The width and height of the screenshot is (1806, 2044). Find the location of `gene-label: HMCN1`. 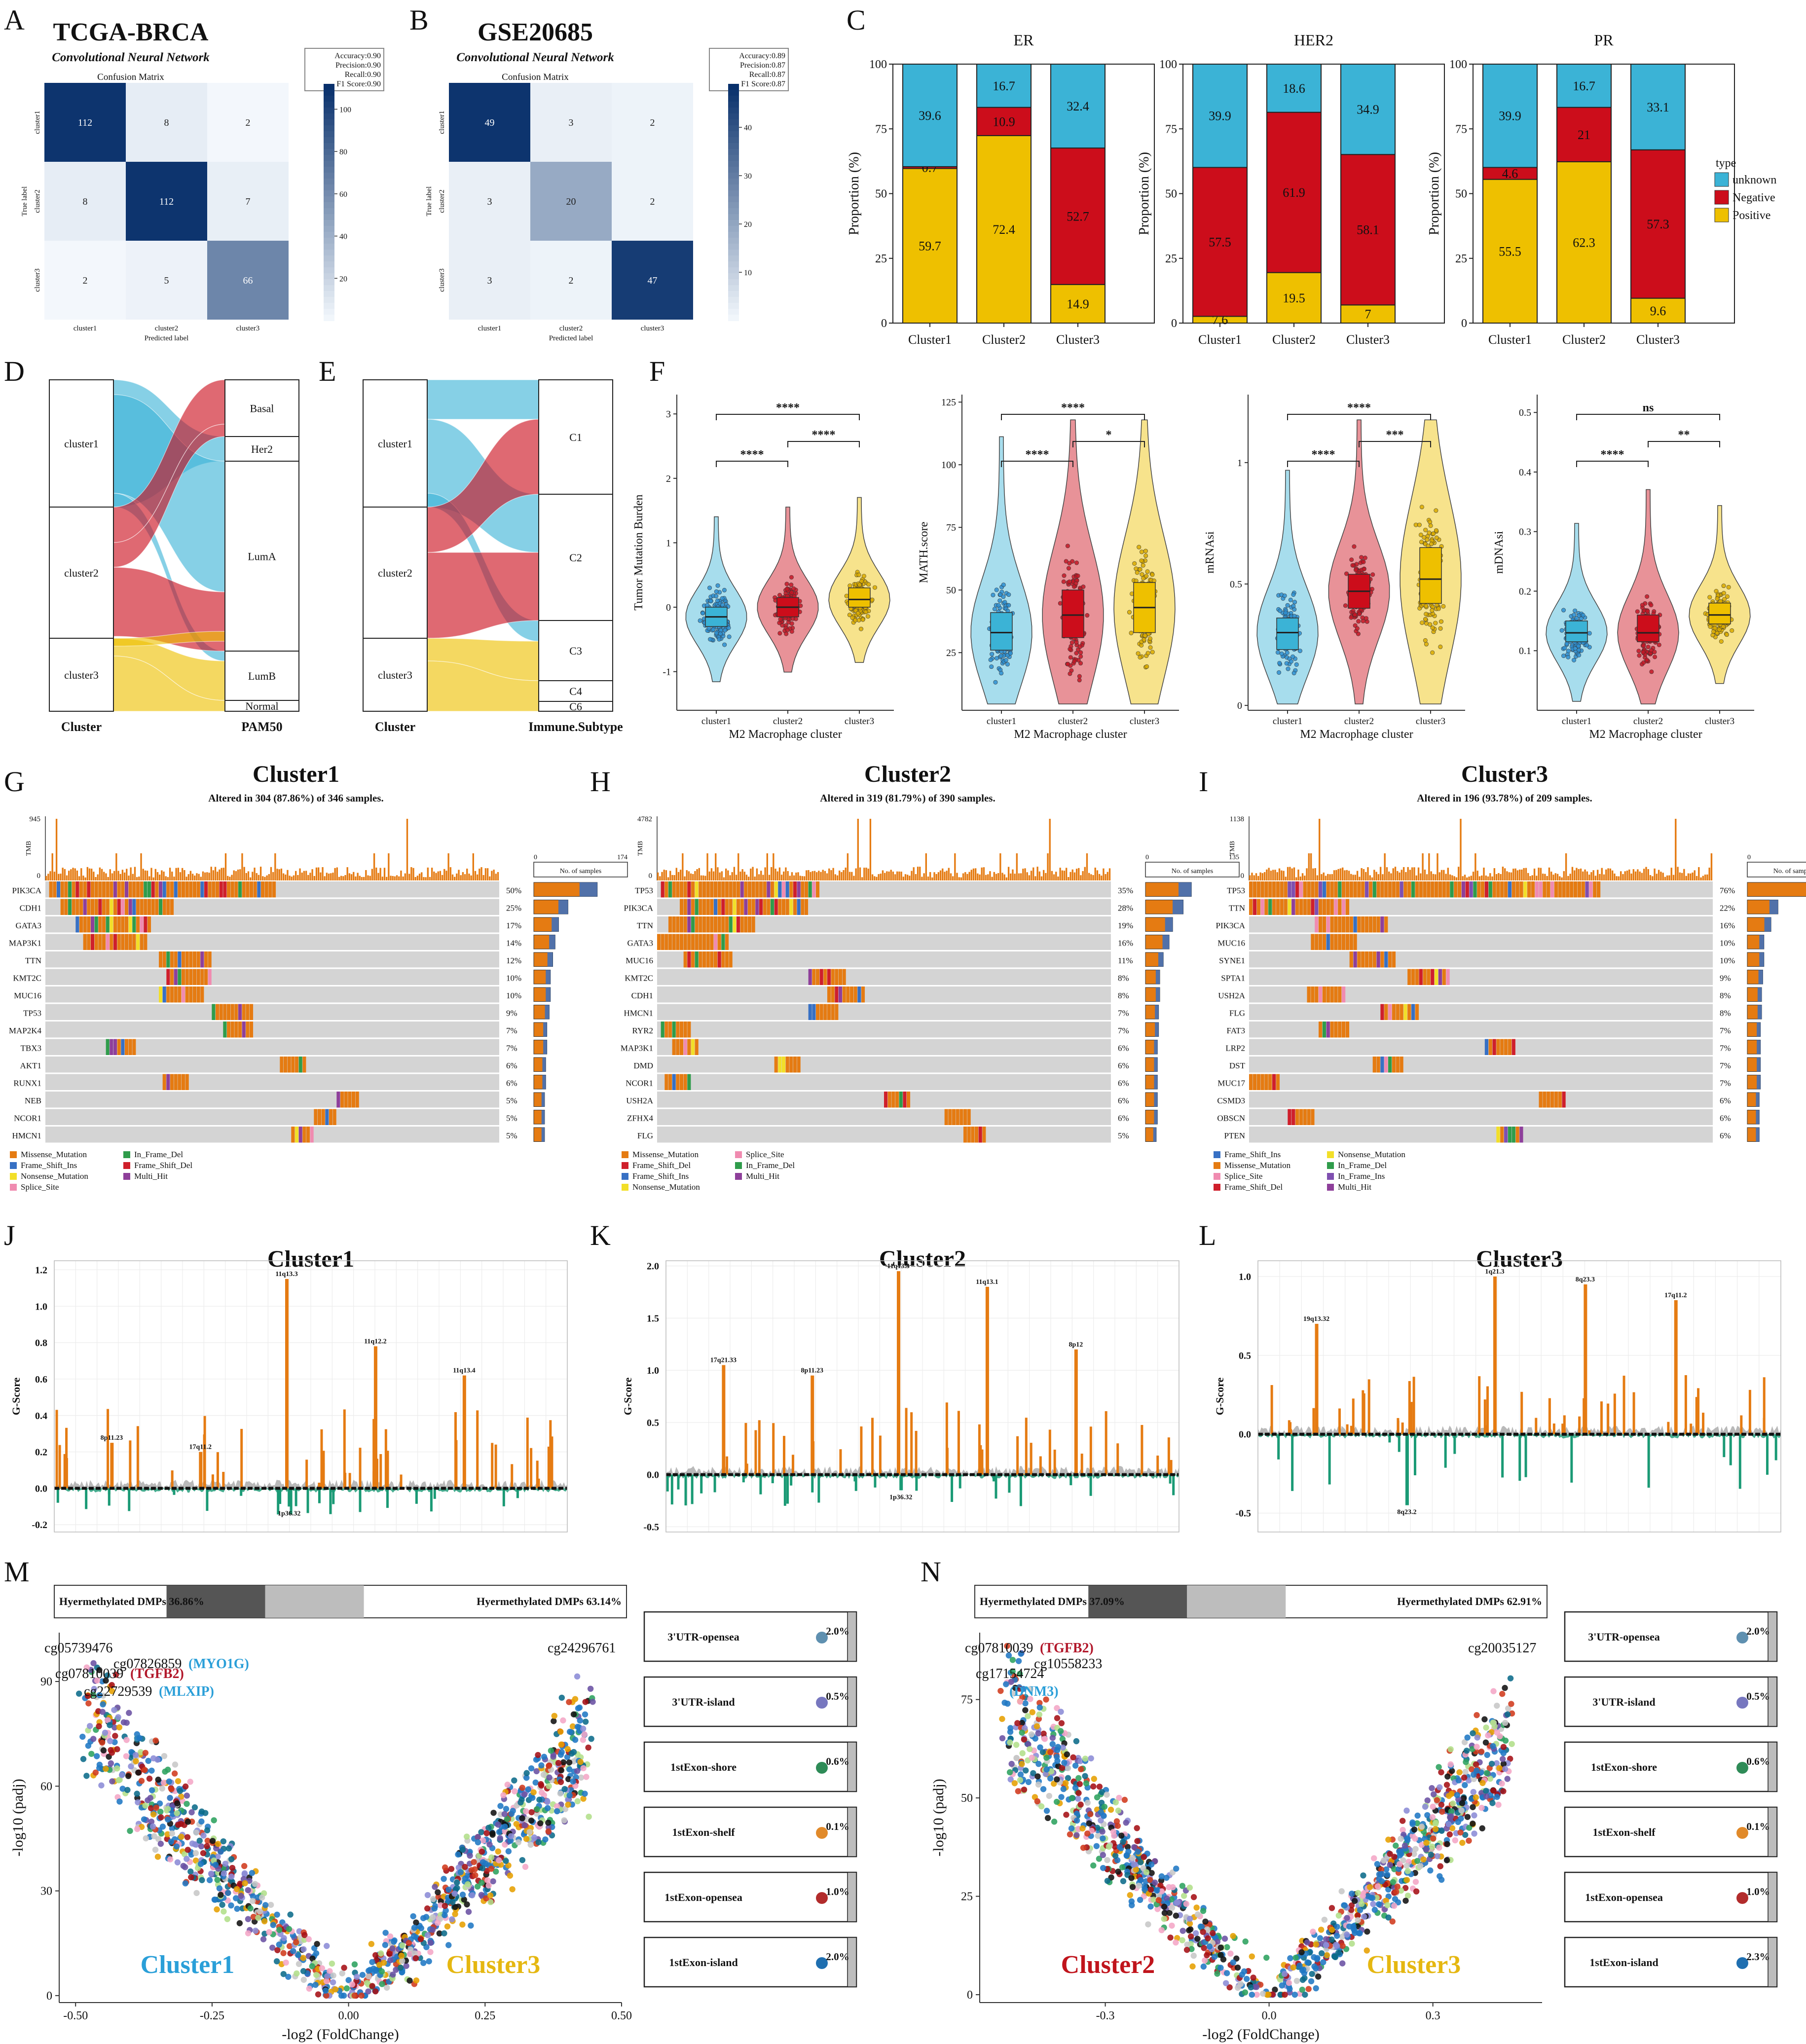

gene-label: HMCN1 is located at coordinates (26, 1136).